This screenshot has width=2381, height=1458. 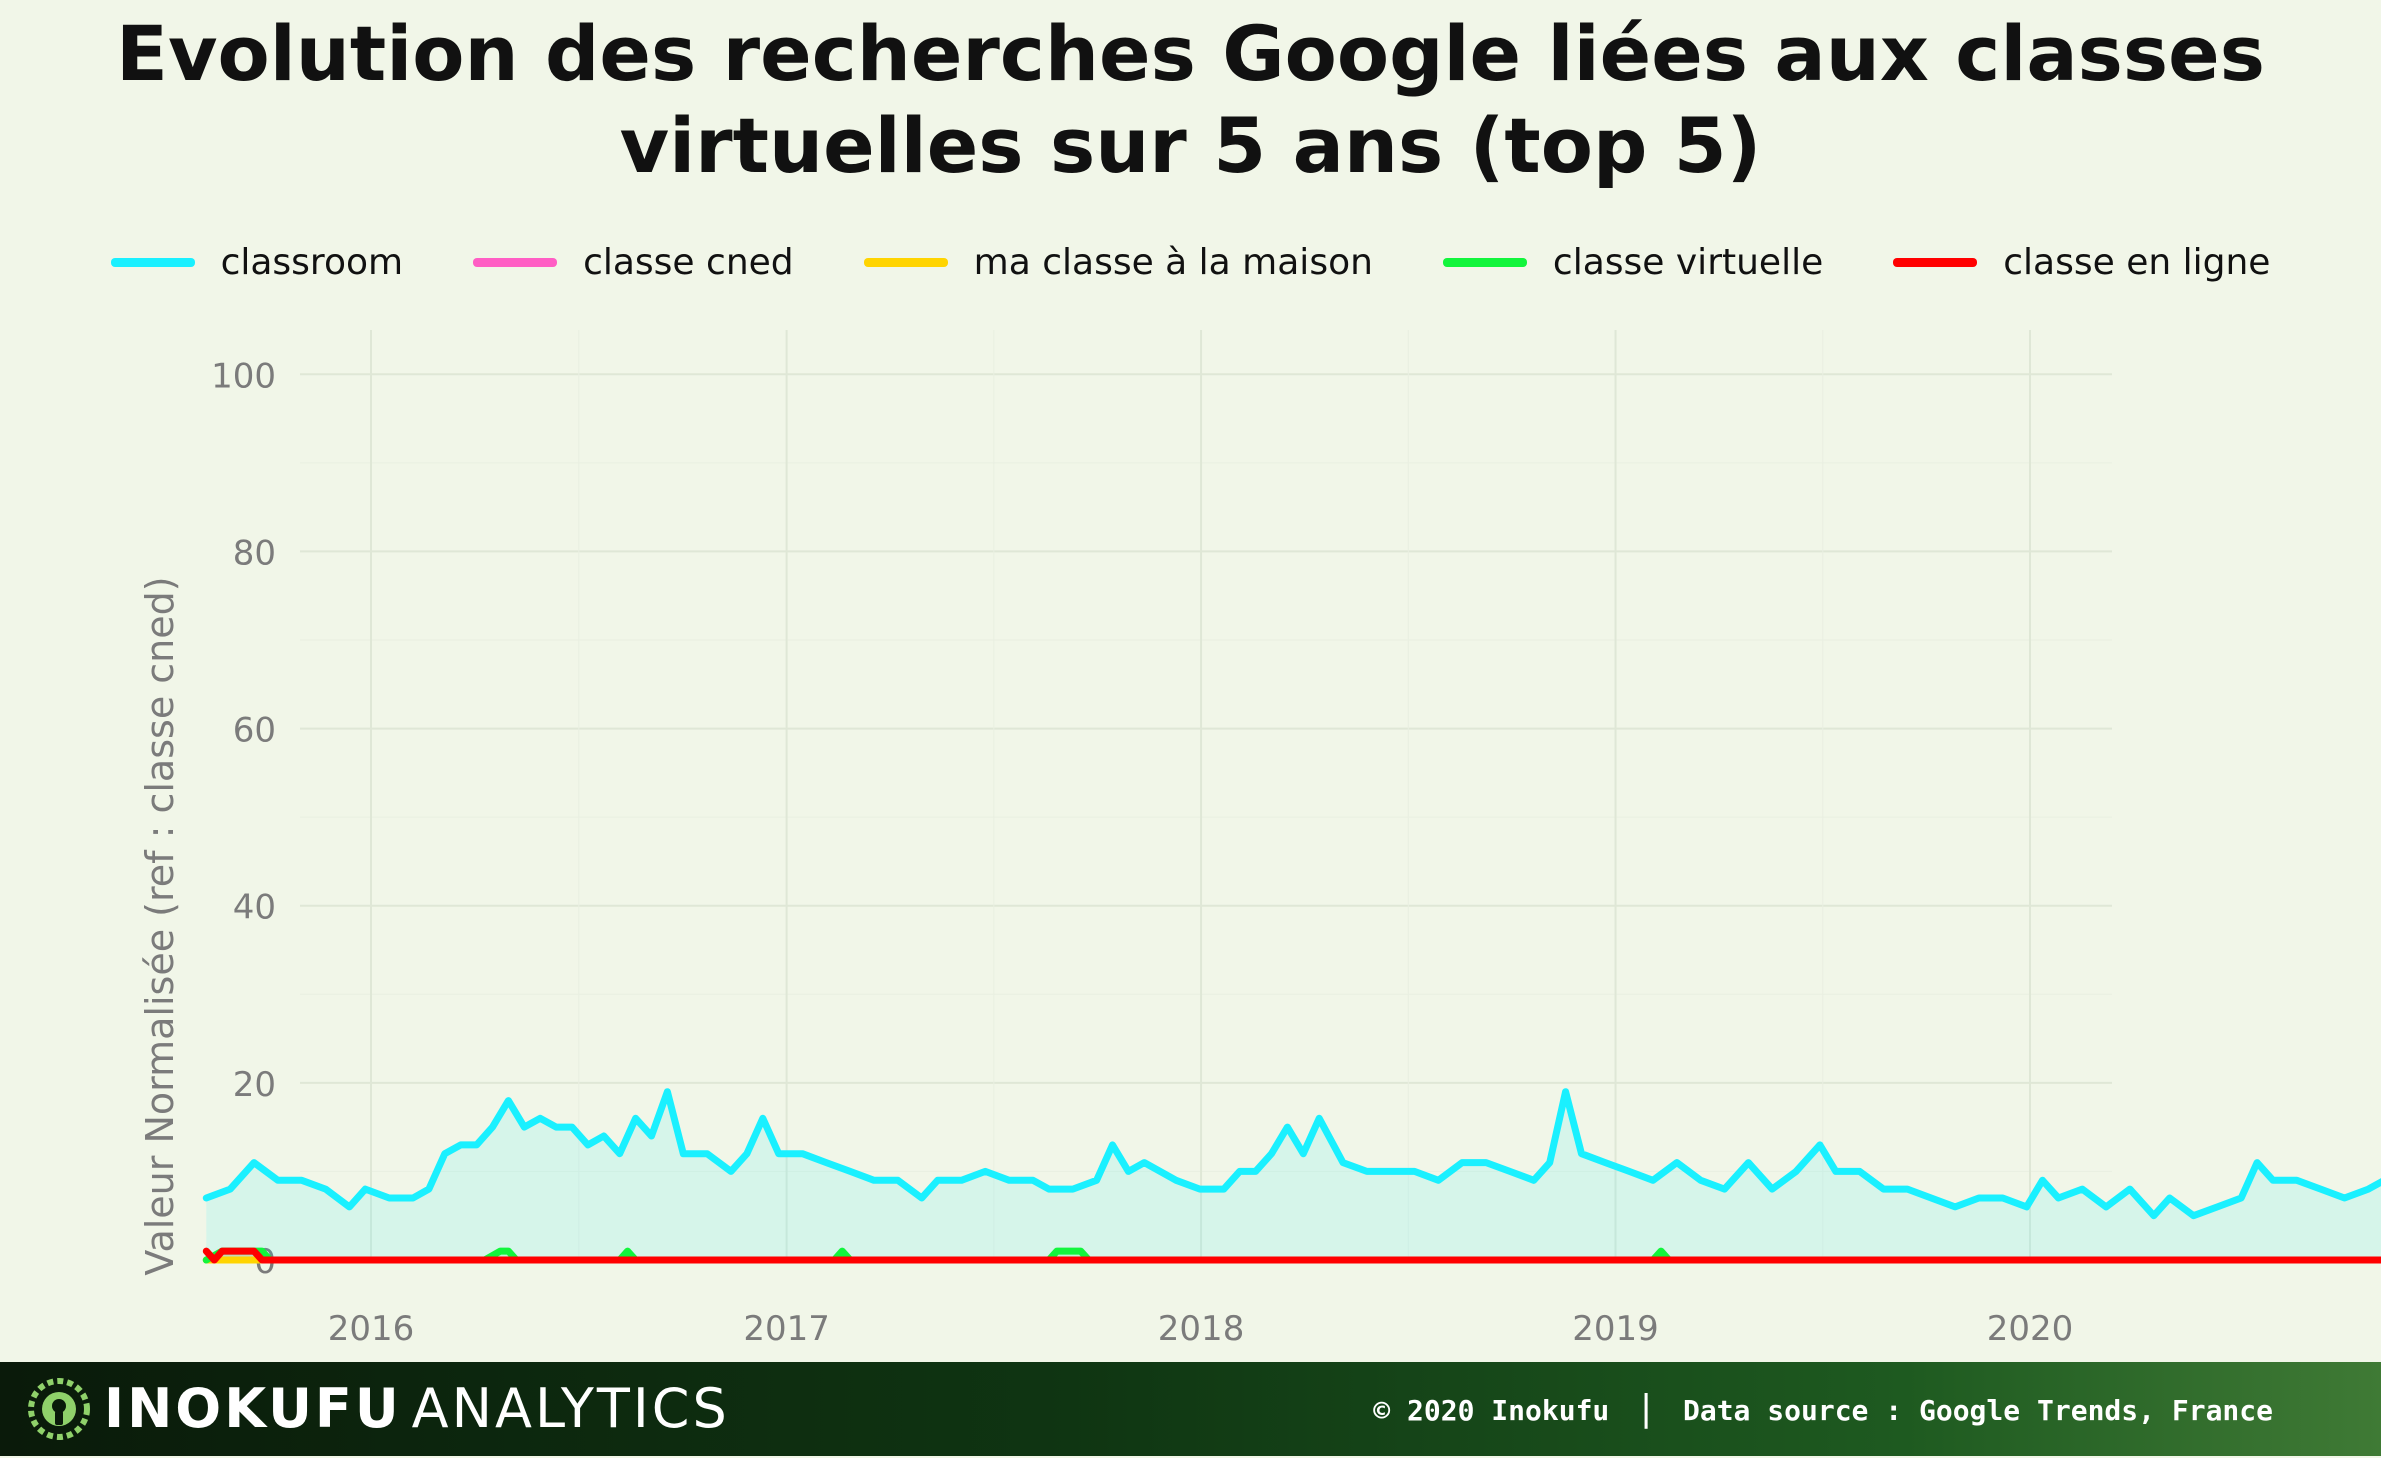 I want to click on x-tick-label: 2019, so click(x=1615, y=1329).